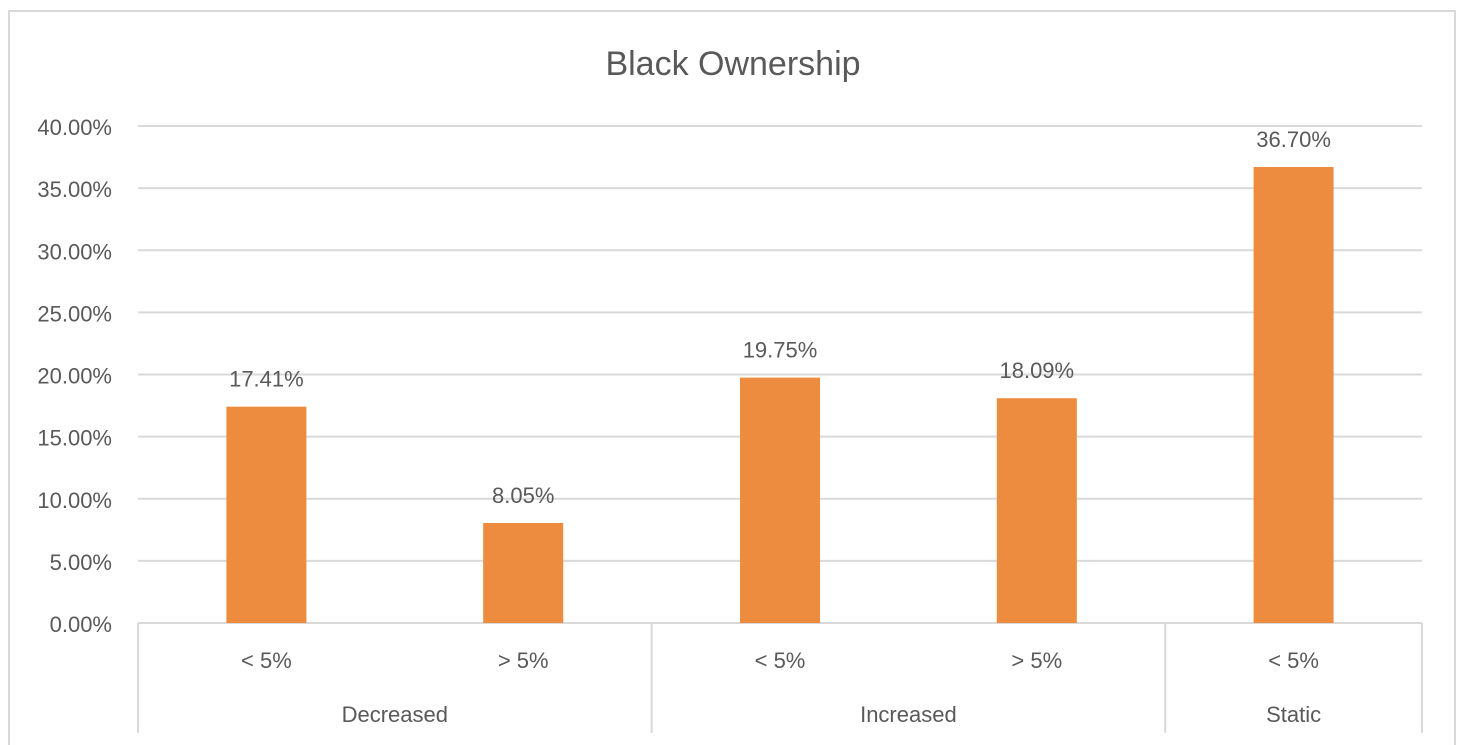 This screenshot has width=1466, height=745. I want to click on y-tick-label: 15.00%, so click(74, 438).